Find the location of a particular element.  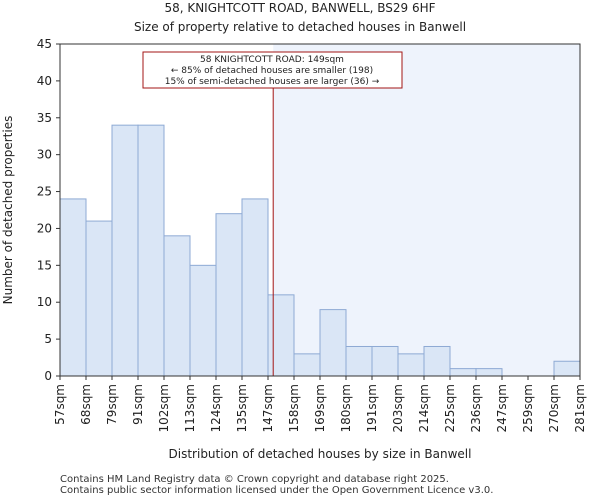

y-tick-label-25: 25 is located at coordinates (44, 192).